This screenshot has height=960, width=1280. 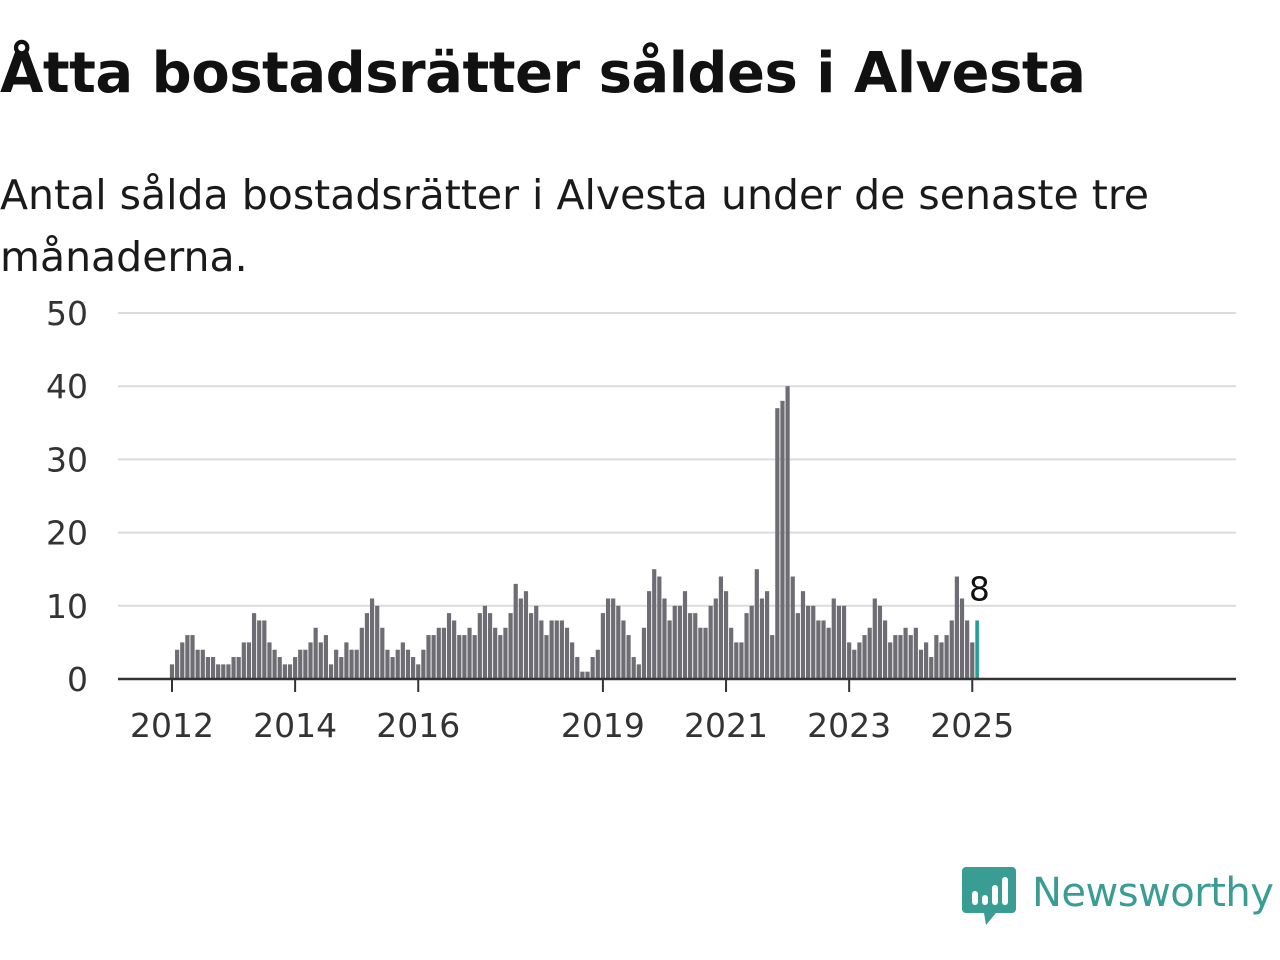 What do you see at coordinates (172, 725) in the screenshot?
I see `x-tick-label: 2012` at bounding box center [172, 725].